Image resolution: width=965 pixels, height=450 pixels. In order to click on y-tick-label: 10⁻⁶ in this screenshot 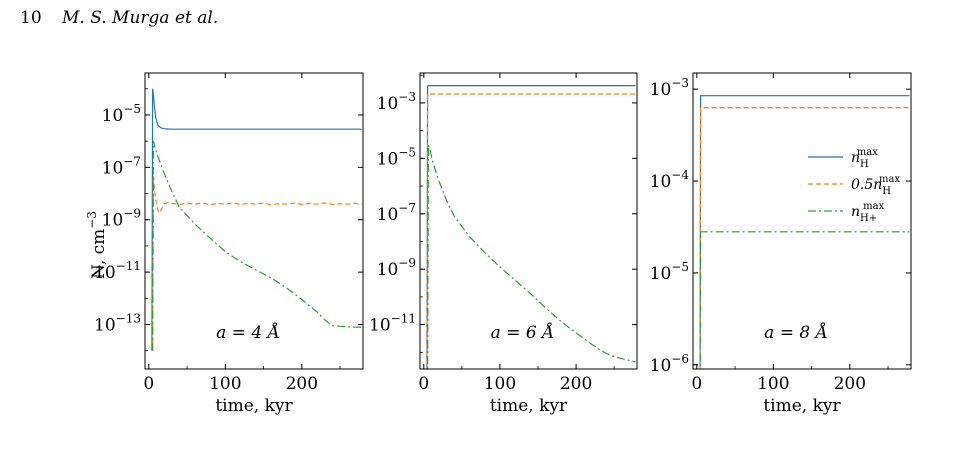, I will do `click(669, 364)`.